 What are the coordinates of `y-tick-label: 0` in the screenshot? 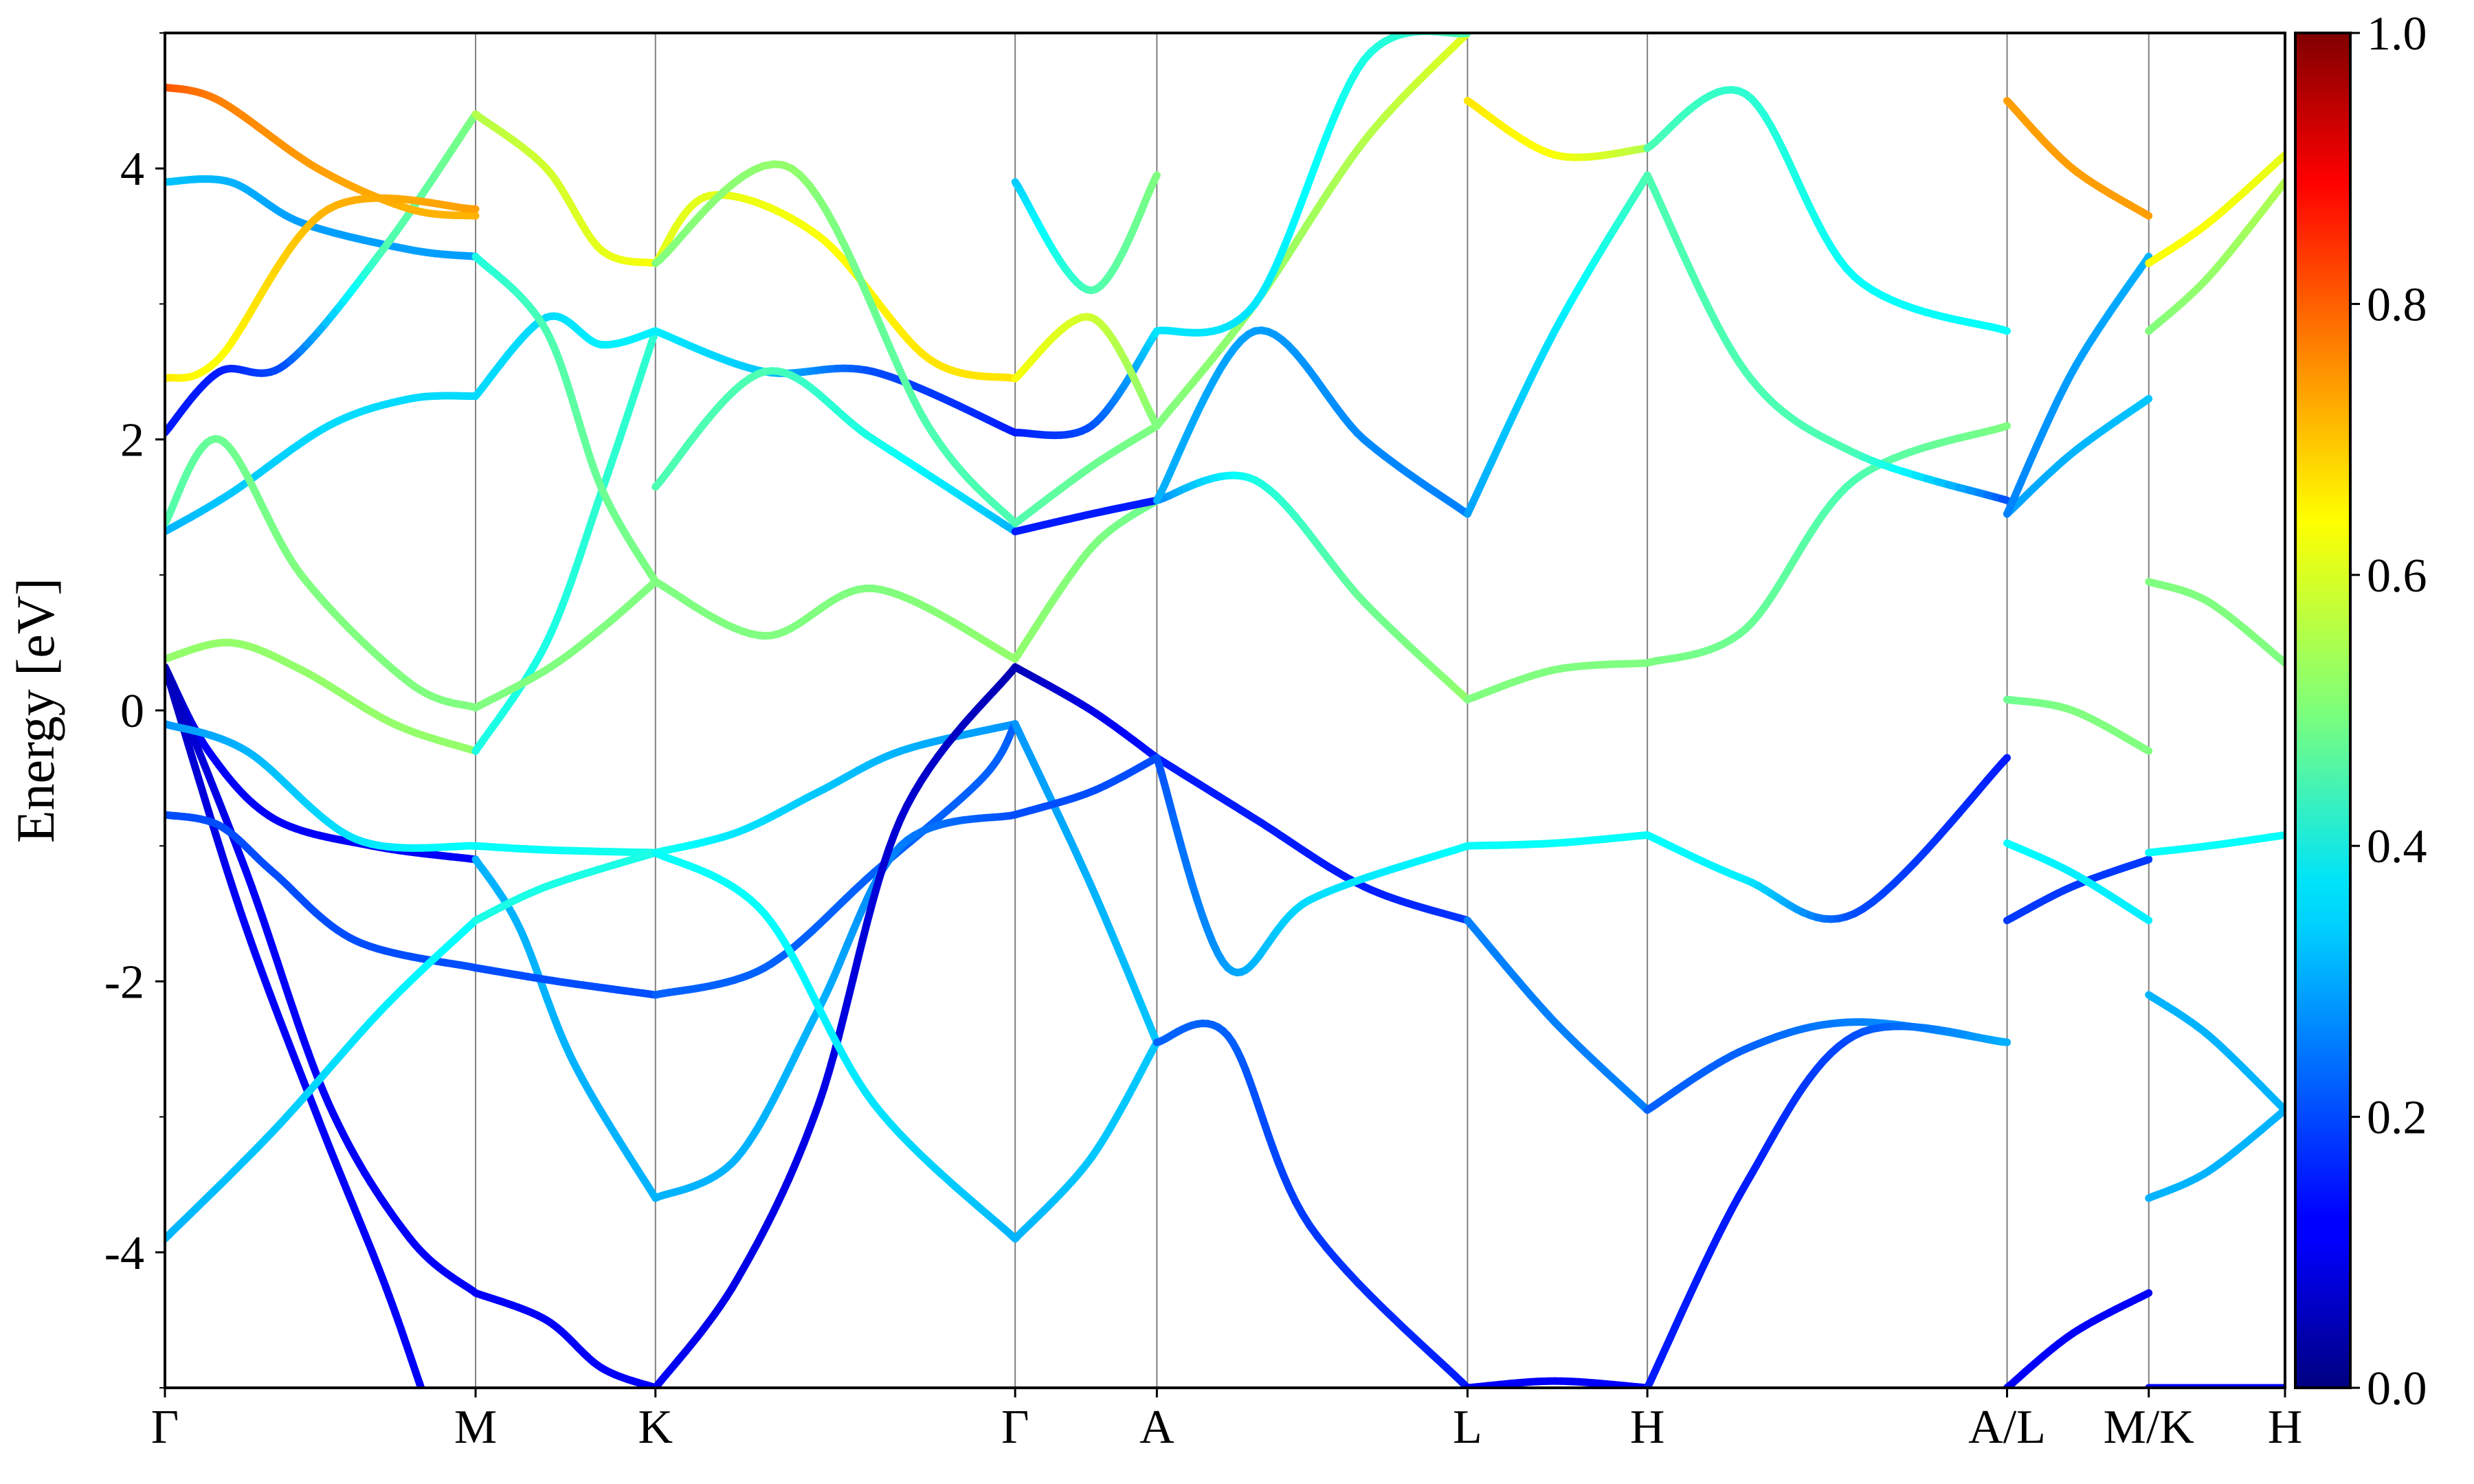 It's located at (132, 711).